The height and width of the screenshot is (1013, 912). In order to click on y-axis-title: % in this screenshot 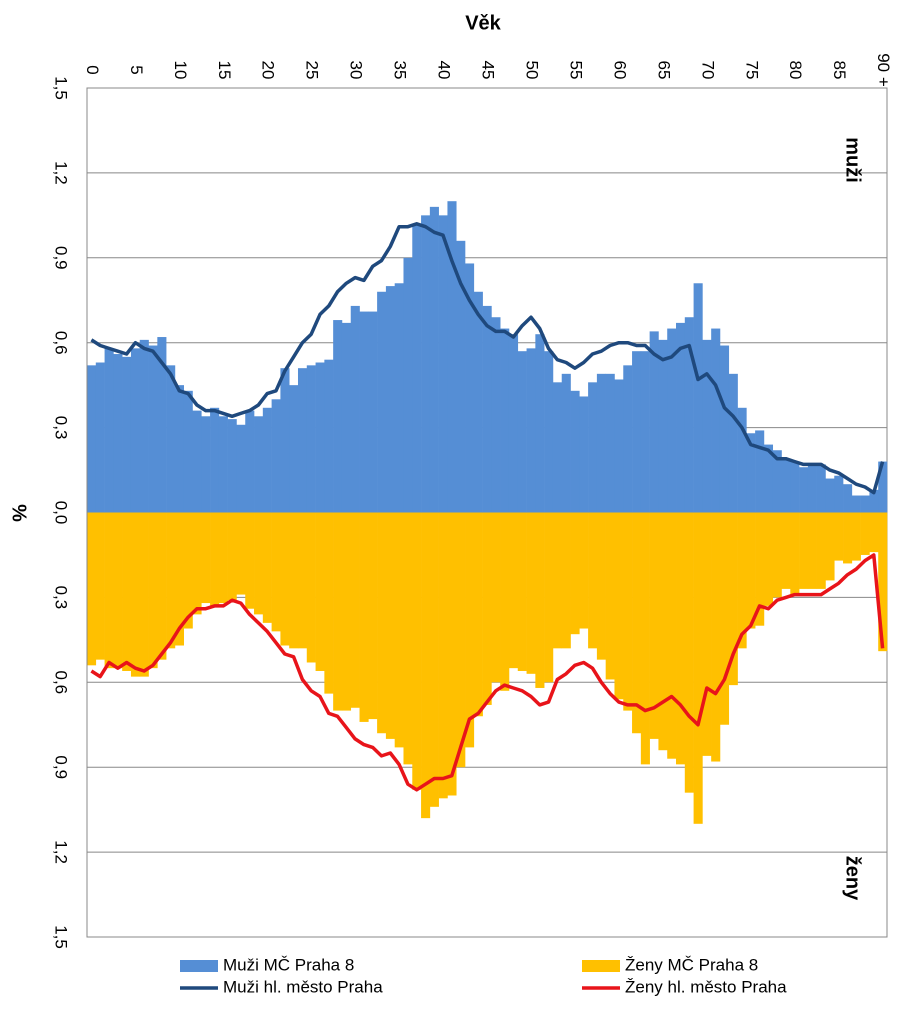, I will do `click(19, 513)`.